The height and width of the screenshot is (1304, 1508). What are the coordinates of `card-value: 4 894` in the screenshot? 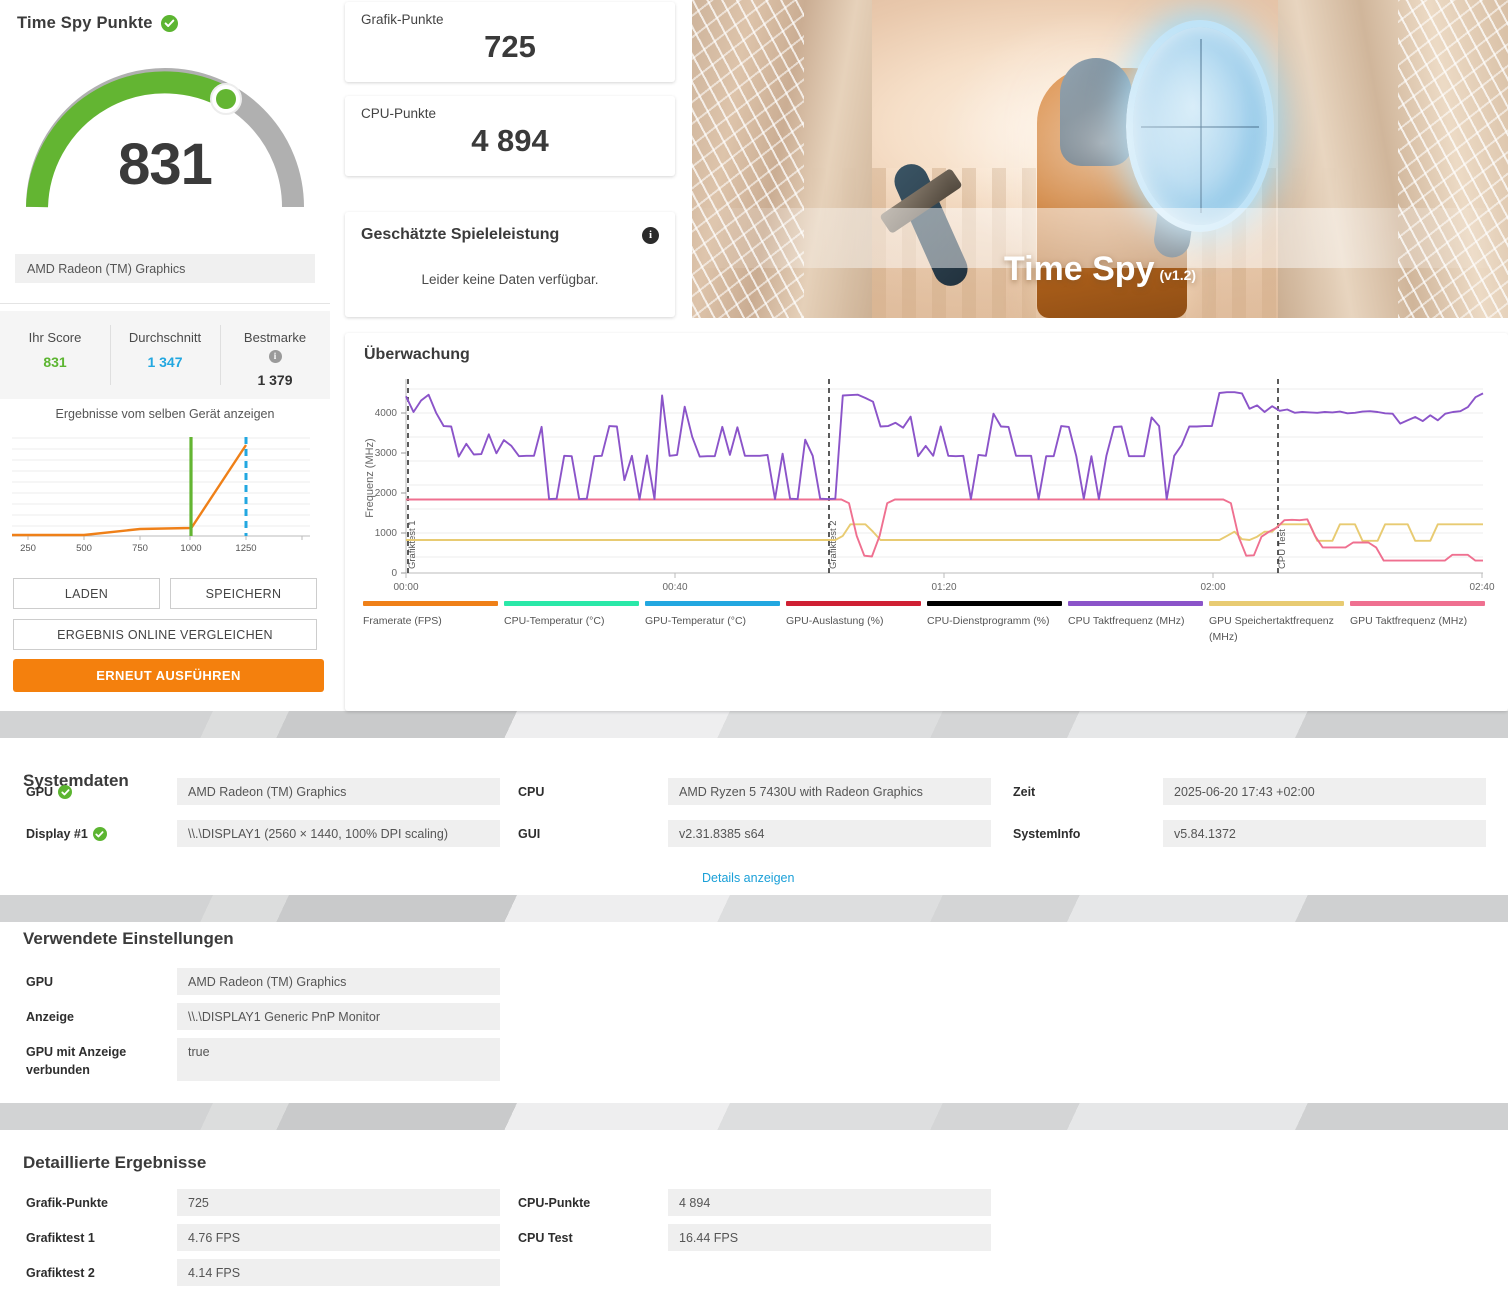 It's located at (510, 140).